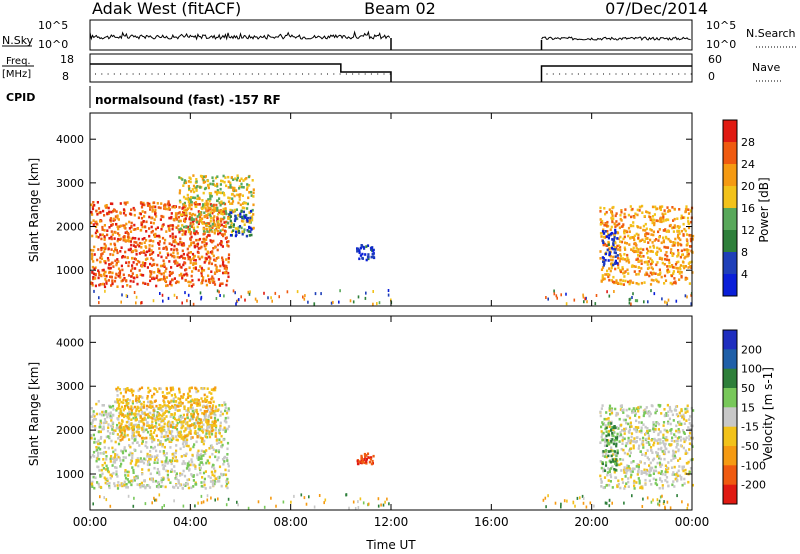 This screenshot has width=800, height=554. Describe the element at coordinates (53, 25) in the screenshot. I see `nsky-tick-top: 10^5` at that location.